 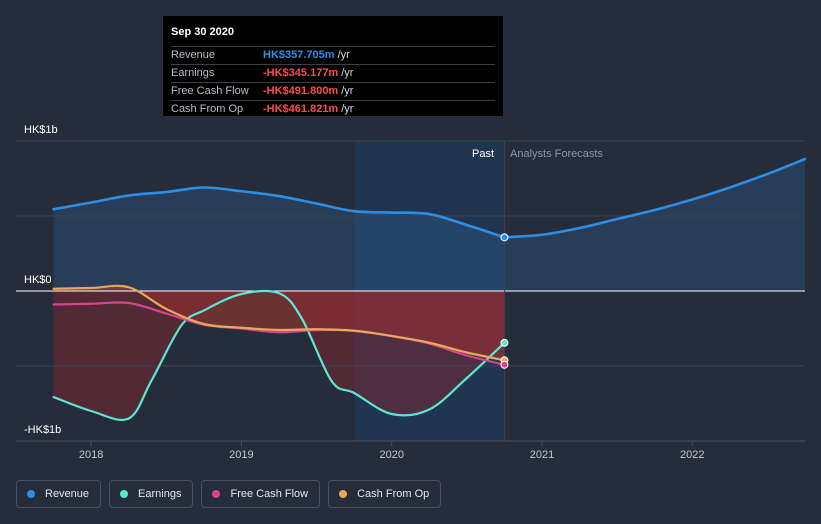 I want to click on tooltip-label: Earnings, so click(x=193, y=73).